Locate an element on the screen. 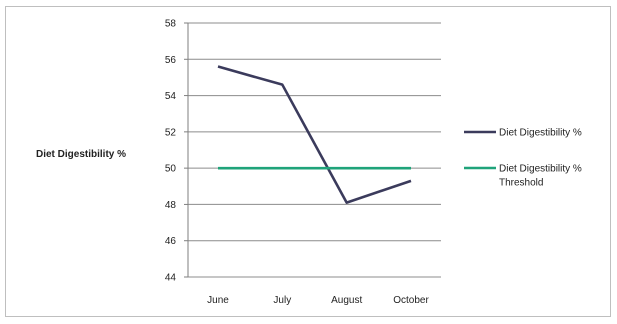 This screenshot has width=617, height=324. legend-label: Threshold is located at coordinates (521, 183).